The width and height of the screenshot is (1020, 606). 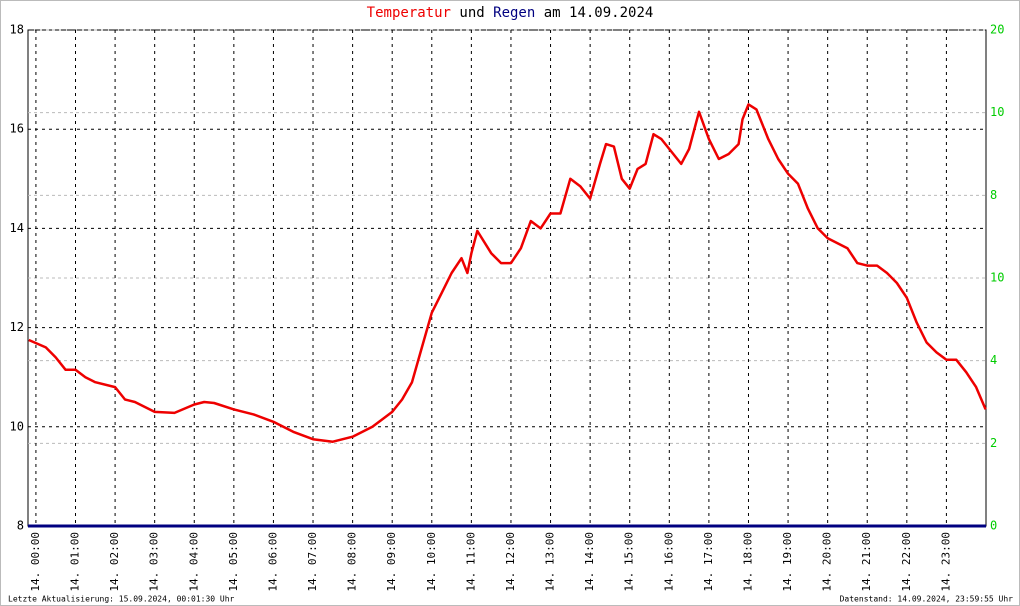 I want to click on x-tick-label: 14. 14:00, so click(x=589, y=562).